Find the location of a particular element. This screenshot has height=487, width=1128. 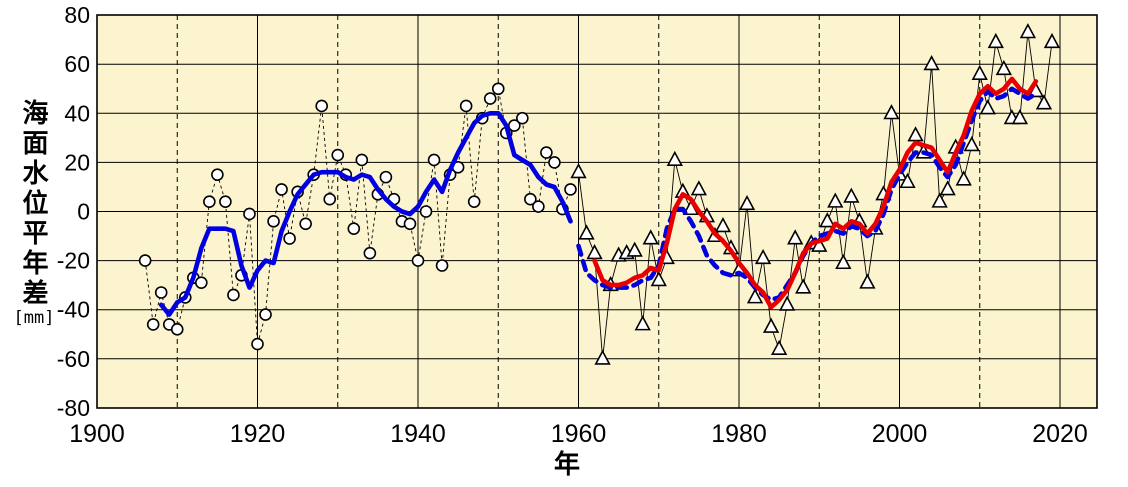

y-tick-label: -80 is located at coordinates (73, 408).